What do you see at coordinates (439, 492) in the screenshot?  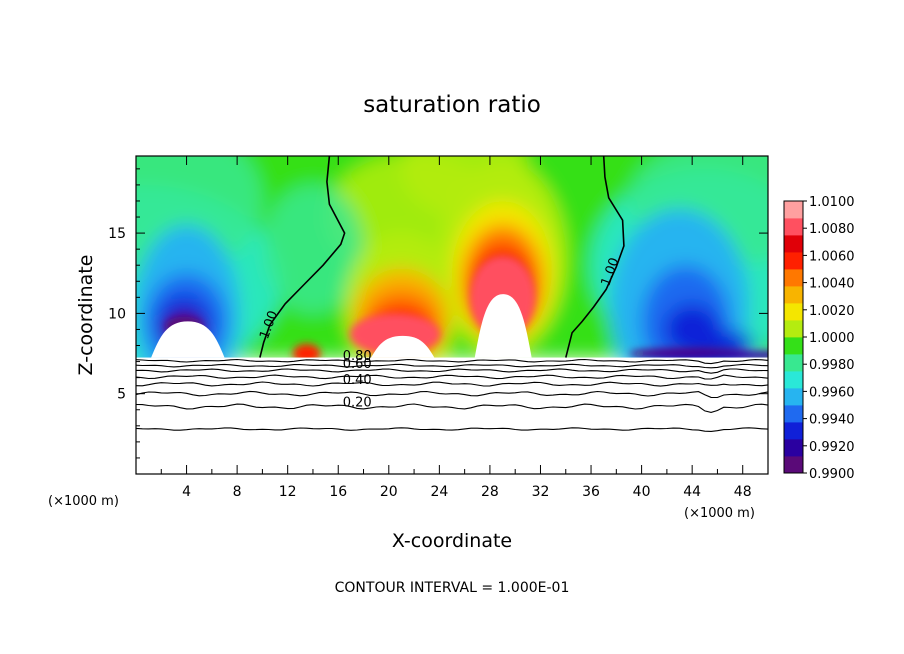 I see `x-tick-label: 24` at bounding box center [439, 492].